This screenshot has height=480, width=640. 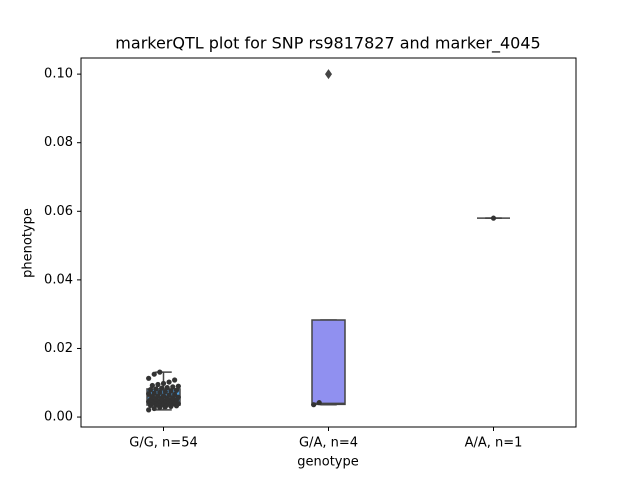 I want to click on x-tick-label: G/A, n=4, so click(x=328, y=443).